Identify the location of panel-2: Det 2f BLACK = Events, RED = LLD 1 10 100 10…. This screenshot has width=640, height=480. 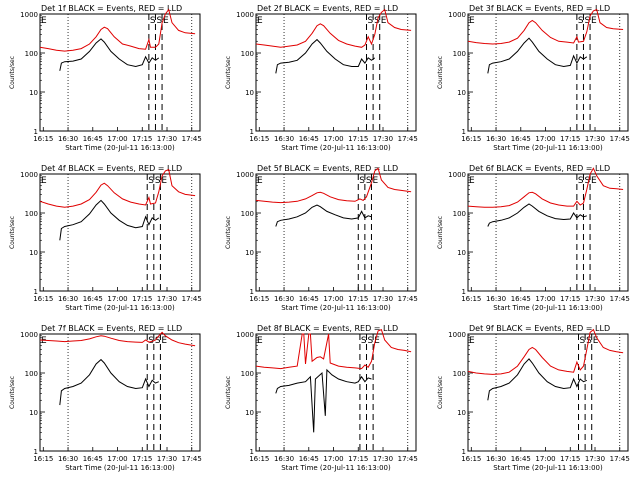
(321, 78).